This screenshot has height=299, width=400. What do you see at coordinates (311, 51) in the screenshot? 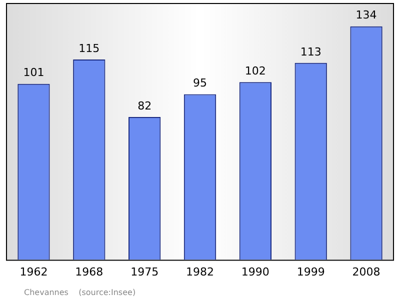
I see `data-label: 113` at bounding box center [311, 51].